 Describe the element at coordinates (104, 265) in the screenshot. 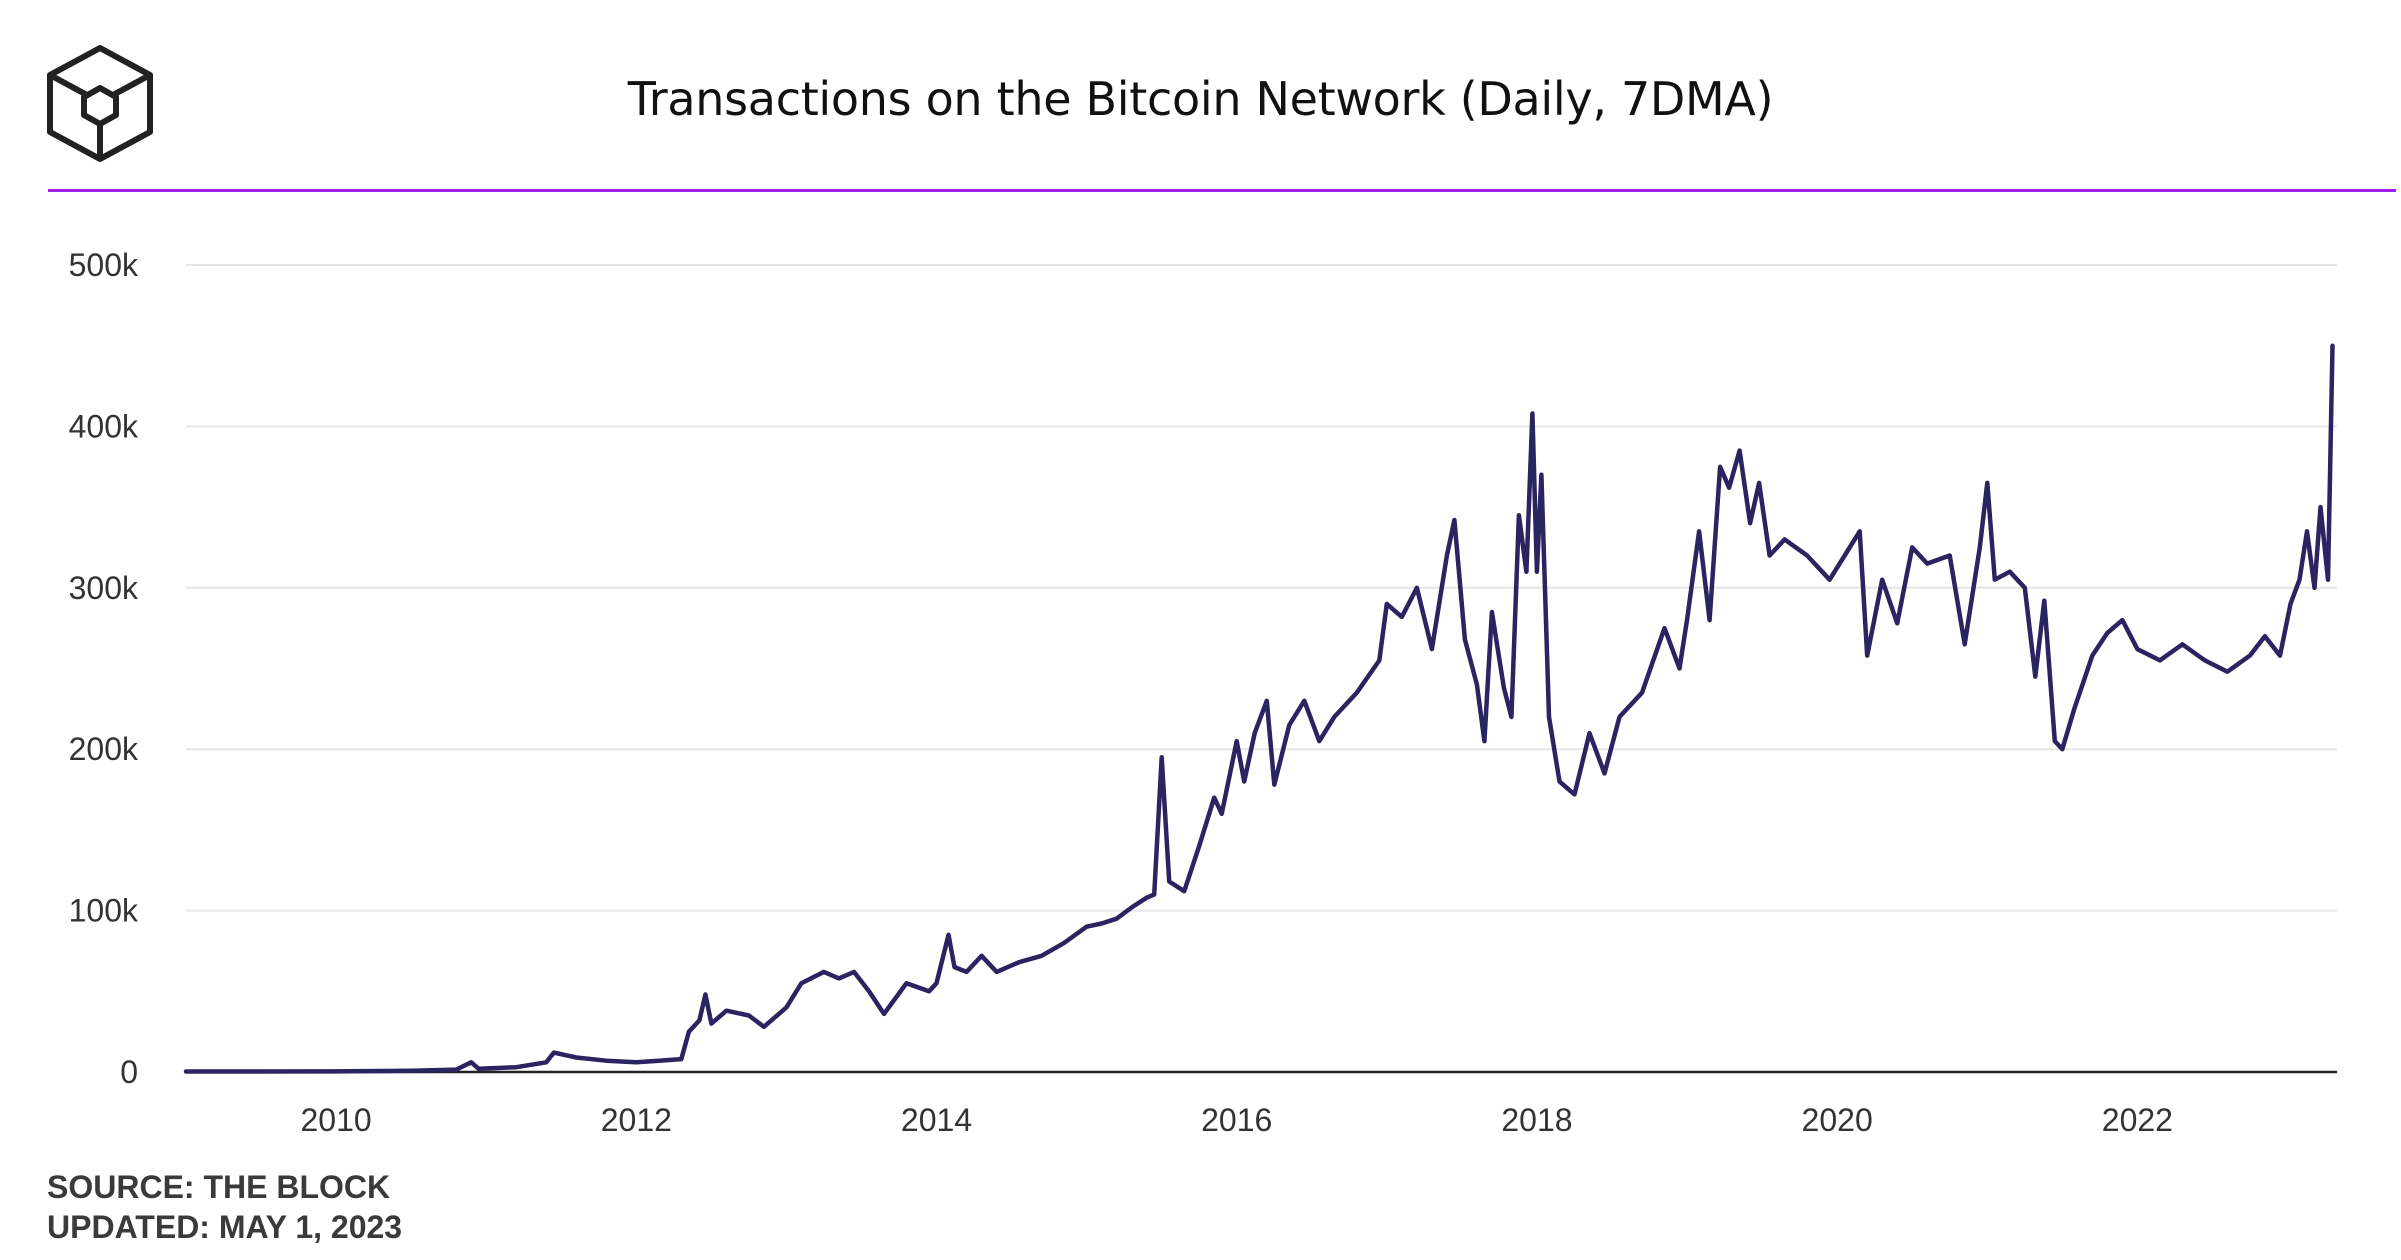

I see `y-tick-label: 500k` at that location.